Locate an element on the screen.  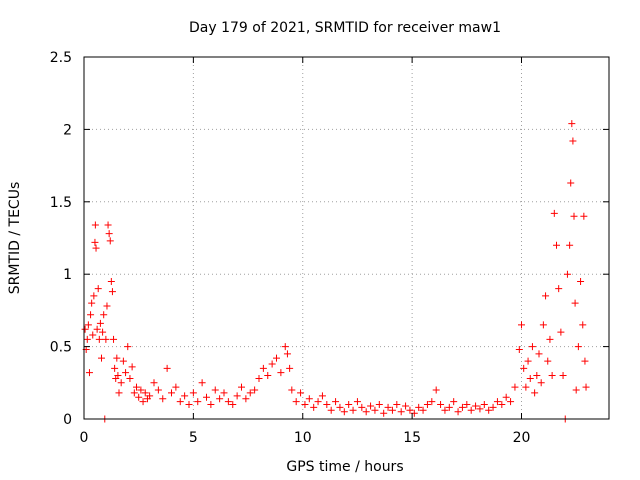
y-tick-label: 2.5 is located at coordinates (61, 58).